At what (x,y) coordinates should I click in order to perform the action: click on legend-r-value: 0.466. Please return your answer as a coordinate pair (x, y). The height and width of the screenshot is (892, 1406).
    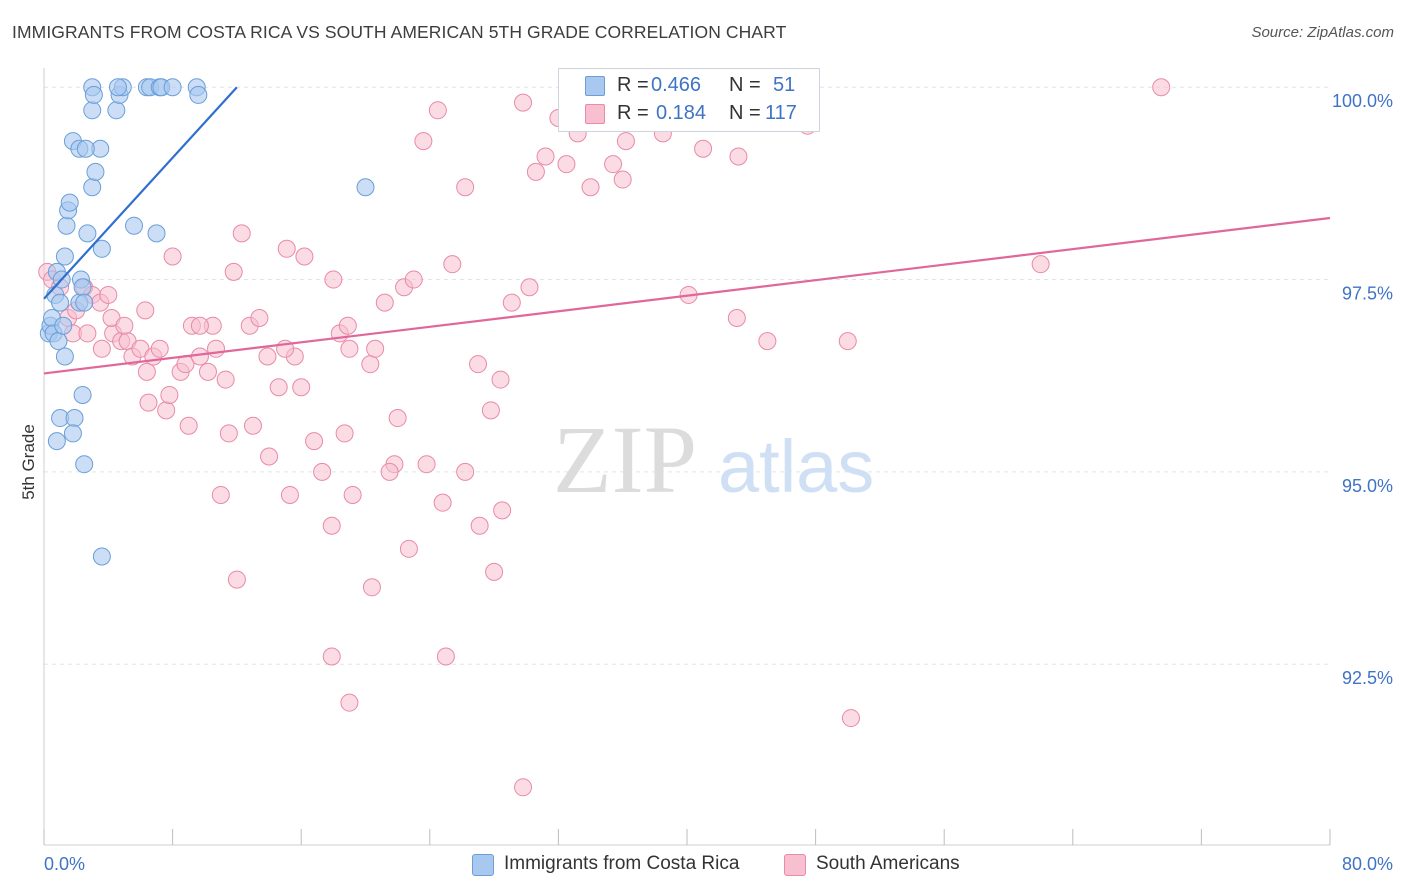
    Looking at the image, I should click on (676, 85).